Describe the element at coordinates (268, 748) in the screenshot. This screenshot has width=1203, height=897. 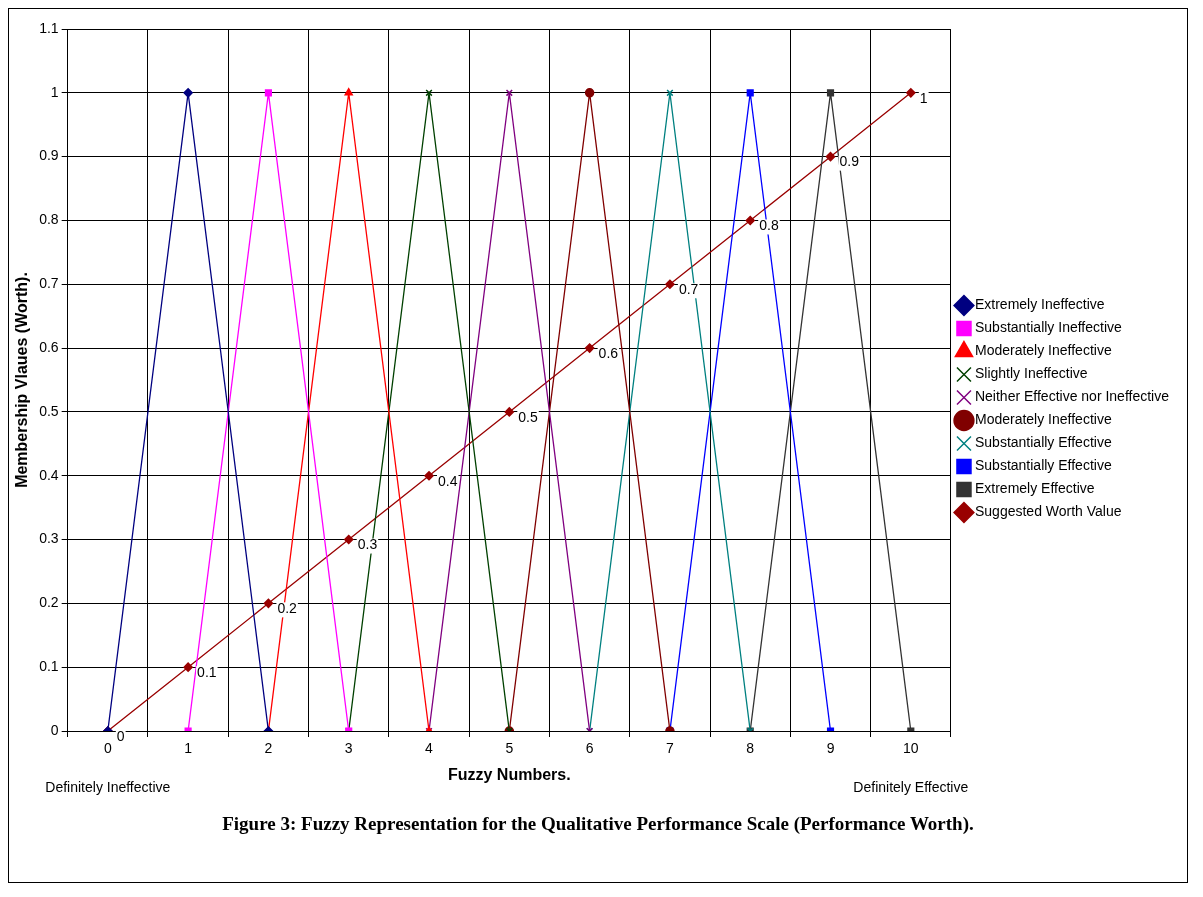
I see `x-tick-label: 2` at that location.